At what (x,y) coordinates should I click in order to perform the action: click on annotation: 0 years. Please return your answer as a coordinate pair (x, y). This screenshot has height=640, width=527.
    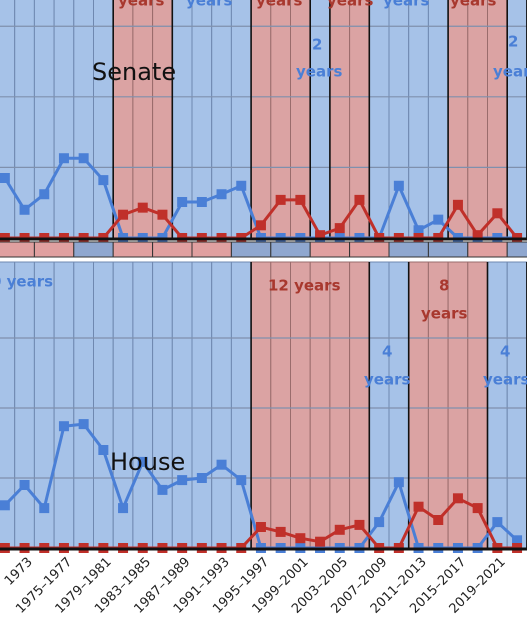
    Looking at the image, I should click on (26, 282).